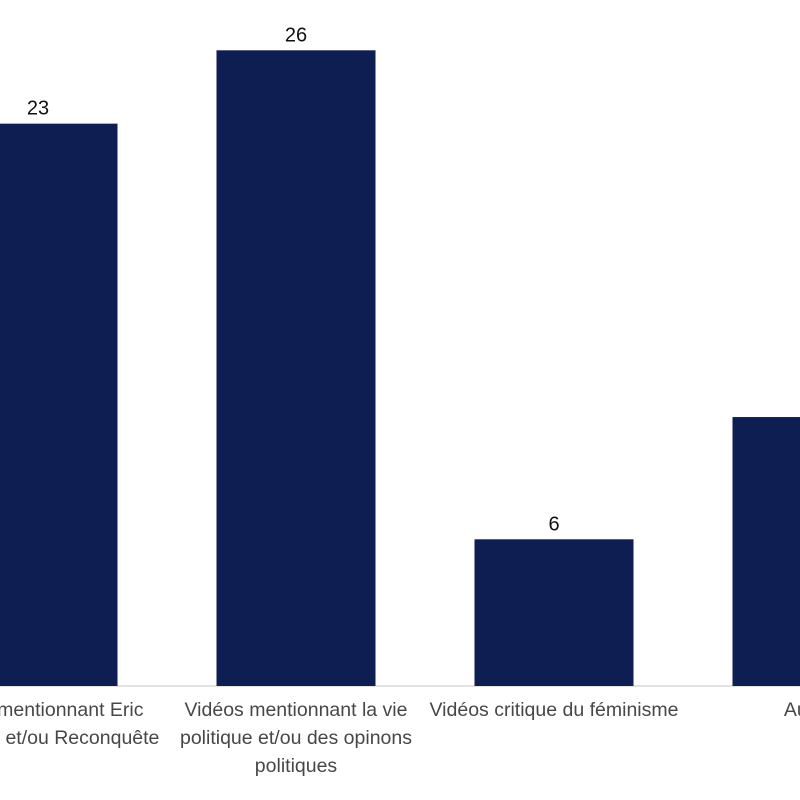  Describe the element at coordinates (38, 109) in the screenshot. I see `data-label: 23` at that location.